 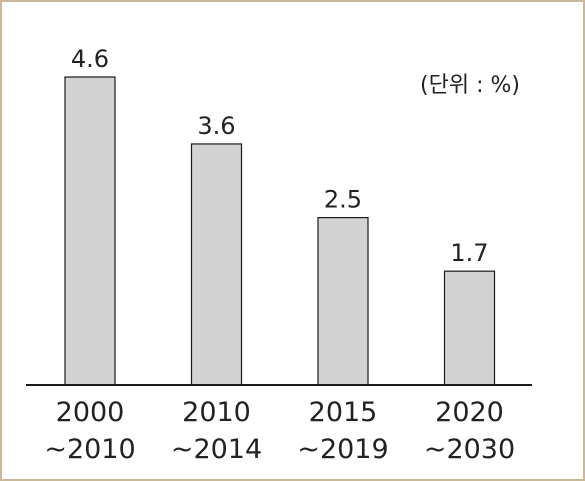 I want to click on category-label-1-line-1: ~2014, so click(x=216, y=449).